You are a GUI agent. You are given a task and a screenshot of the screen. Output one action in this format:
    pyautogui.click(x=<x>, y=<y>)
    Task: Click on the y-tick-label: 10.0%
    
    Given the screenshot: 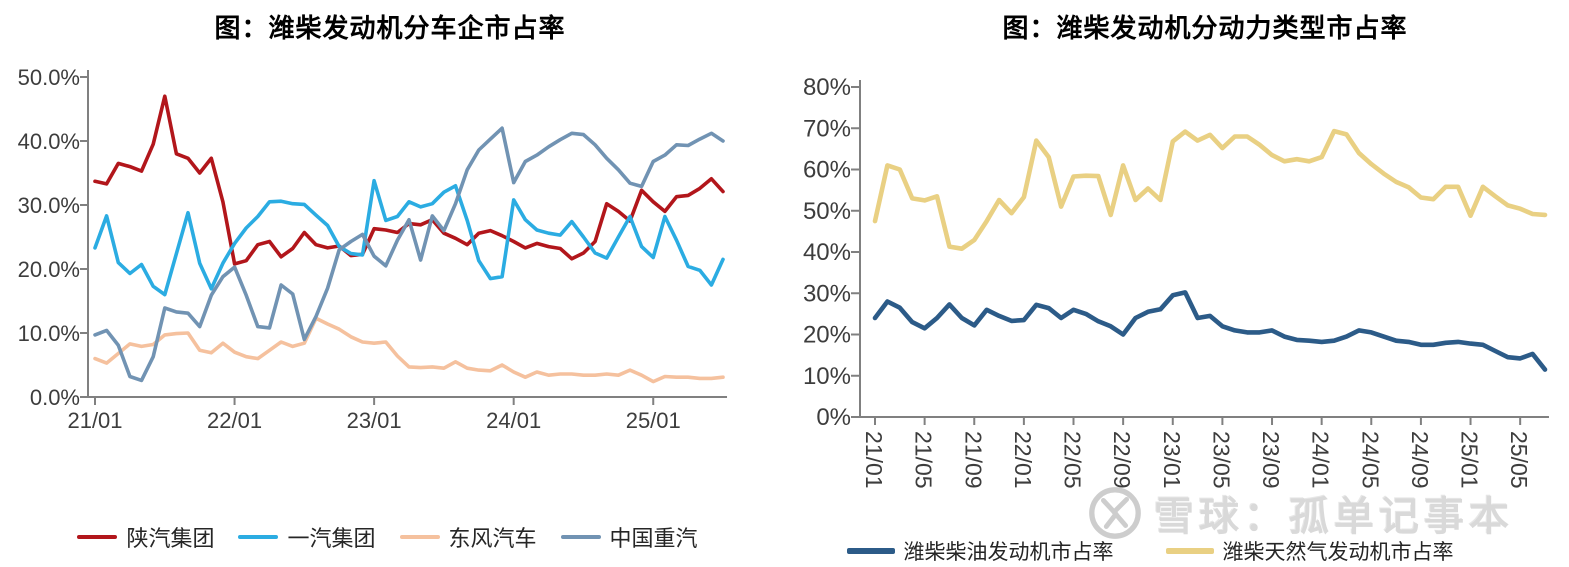 What is the action you would take?
    pyautogui.click(x=49, y=333)
    